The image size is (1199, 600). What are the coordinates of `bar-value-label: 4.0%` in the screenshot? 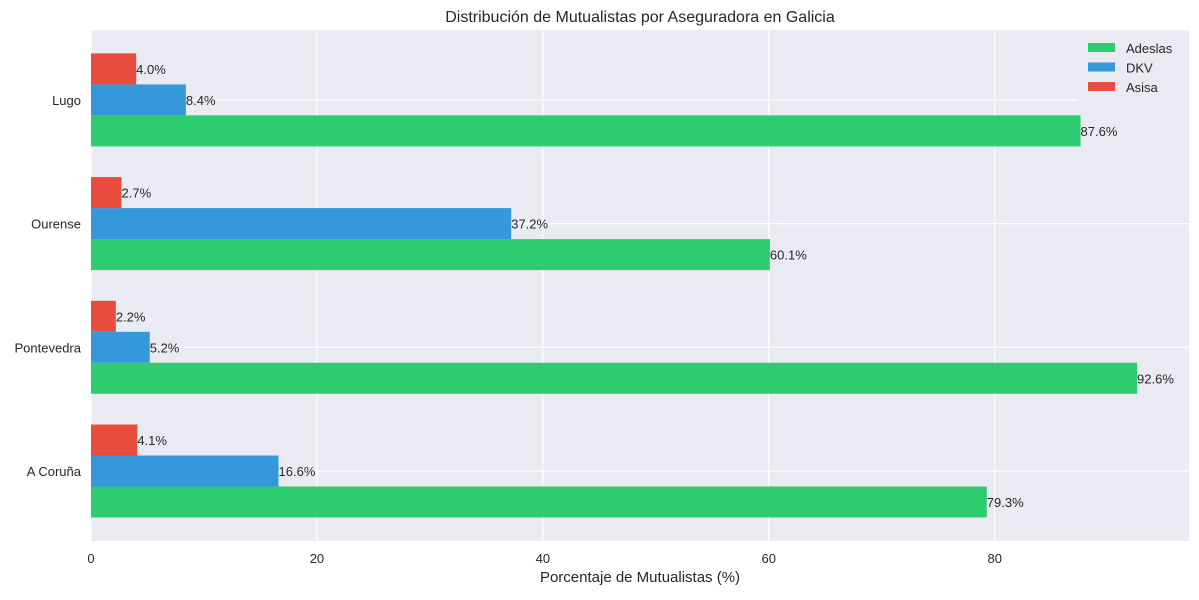 It's located at (151, 69).